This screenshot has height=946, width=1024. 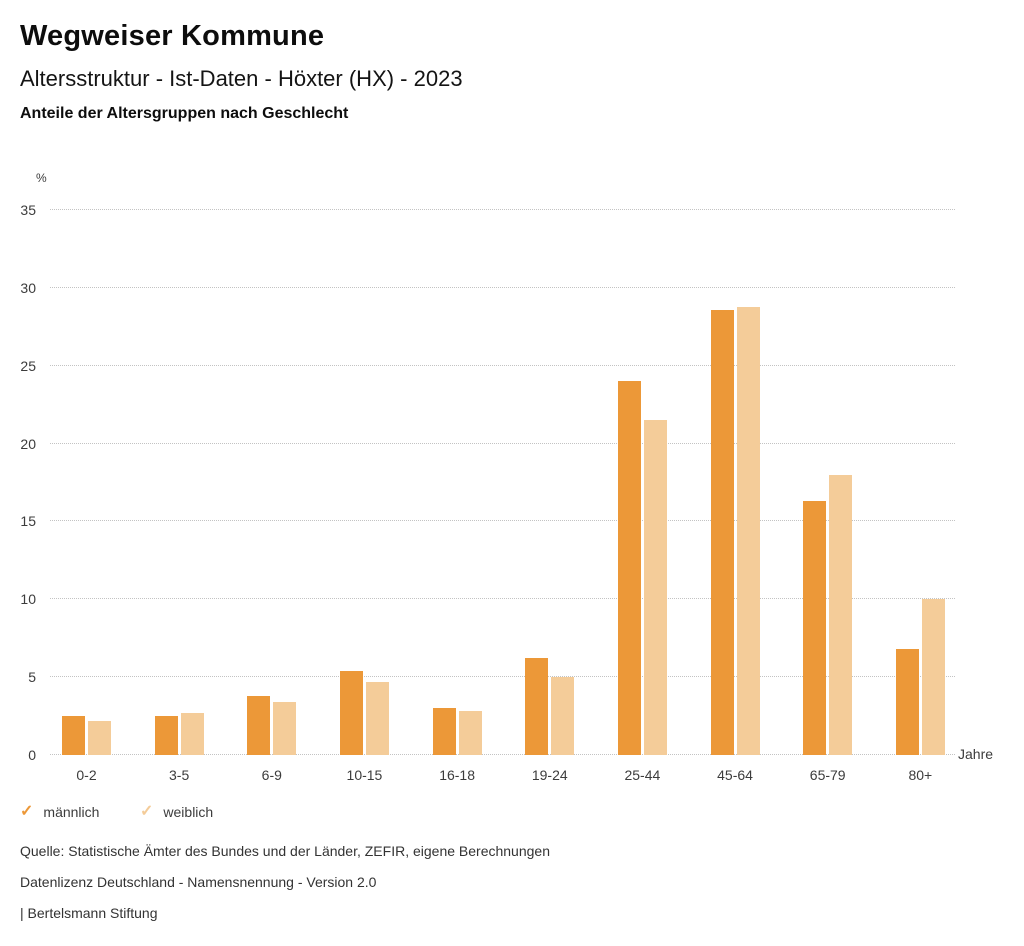 I want to click on bar-männlich-45-64, so click(x=722, y=532).